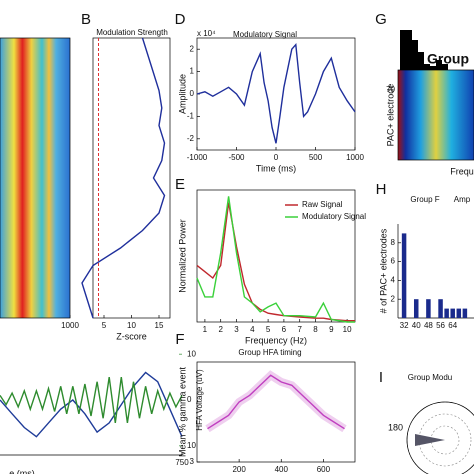 The height and width of the screenshot is (474, 474). Describe the element at coordinates (192, 461) in the screenshot. I see `y-tick-label: 3` at that location.